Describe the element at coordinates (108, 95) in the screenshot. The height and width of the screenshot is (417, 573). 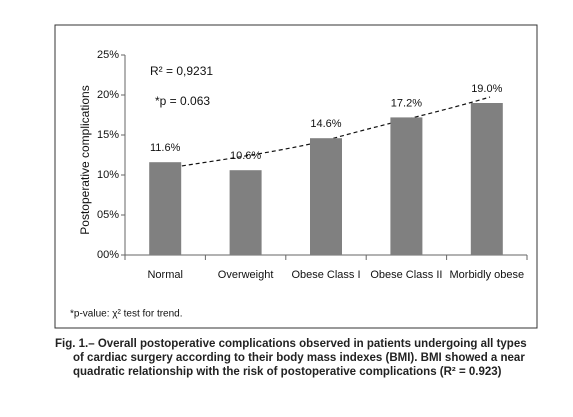
I see `y-tick-label: 20%` at that location.